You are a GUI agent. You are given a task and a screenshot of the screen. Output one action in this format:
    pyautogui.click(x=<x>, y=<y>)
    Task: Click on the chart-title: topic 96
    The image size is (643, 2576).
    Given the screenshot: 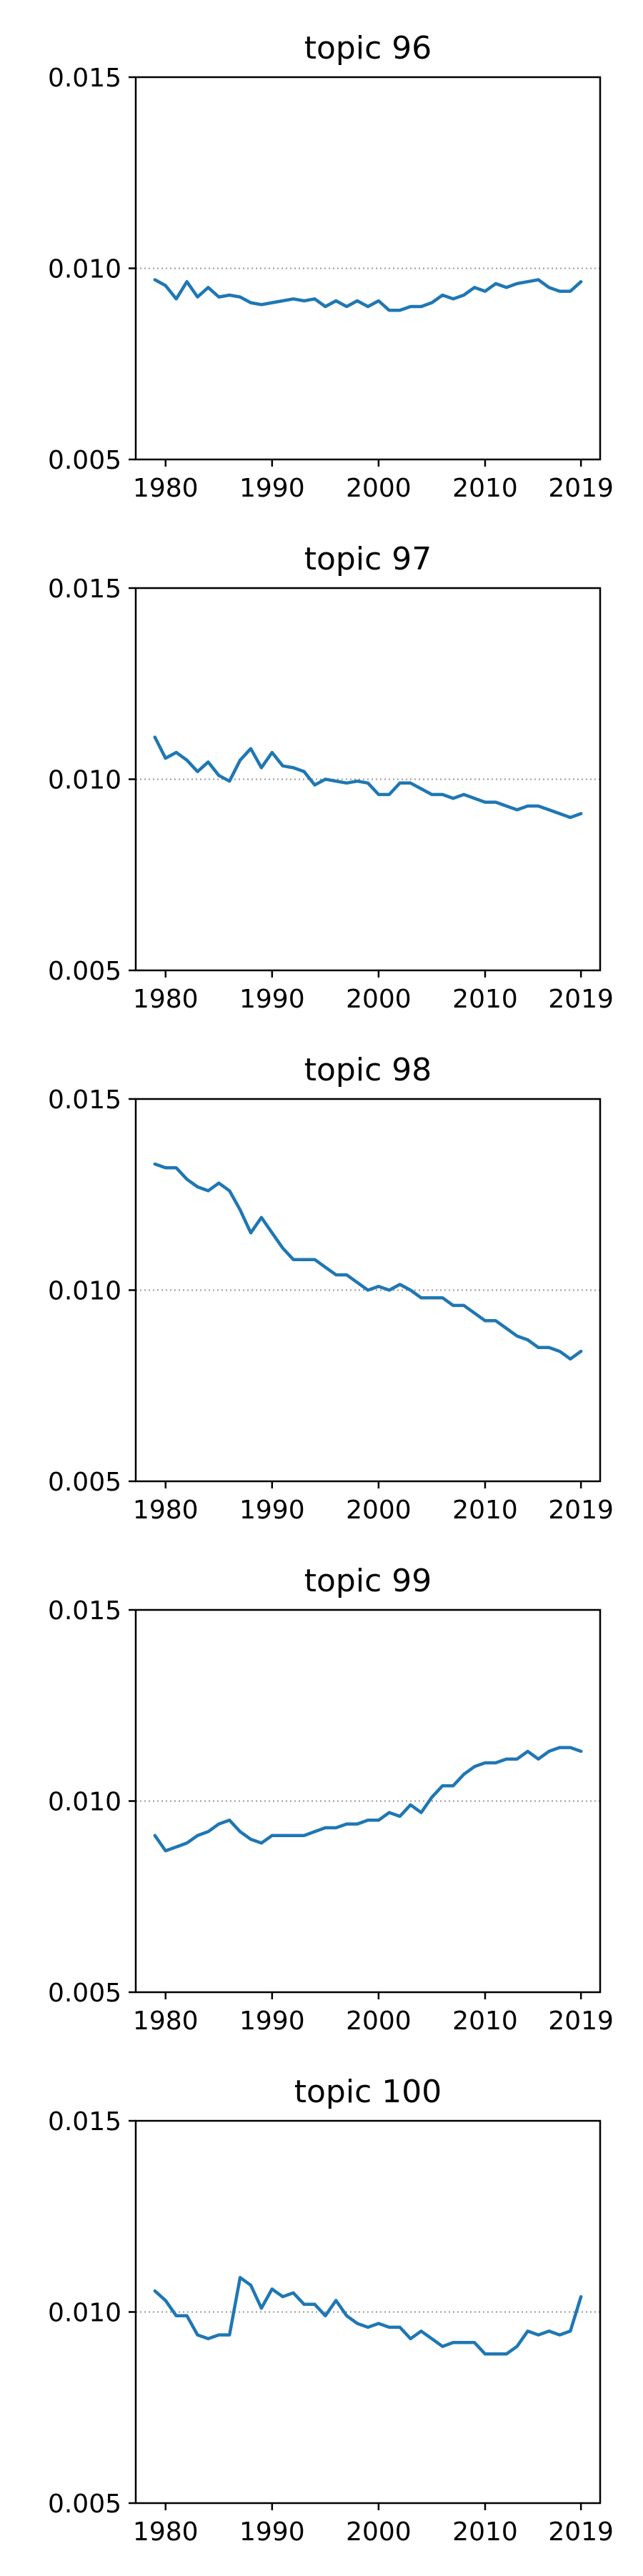 What is the action you would take?
    pyautogui.click(x=368, y=48)
    